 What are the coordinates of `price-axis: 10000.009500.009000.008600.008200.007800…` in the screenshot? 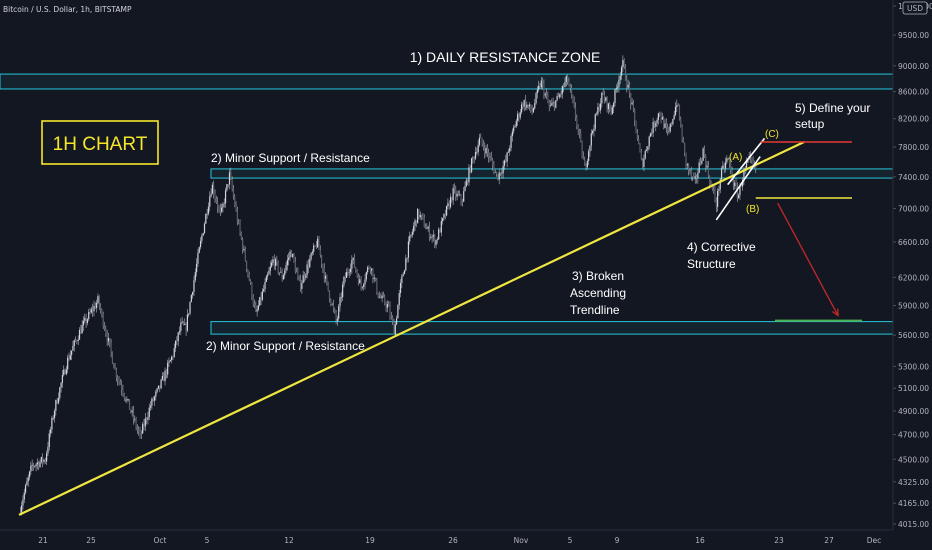 It's located at (912, 275).